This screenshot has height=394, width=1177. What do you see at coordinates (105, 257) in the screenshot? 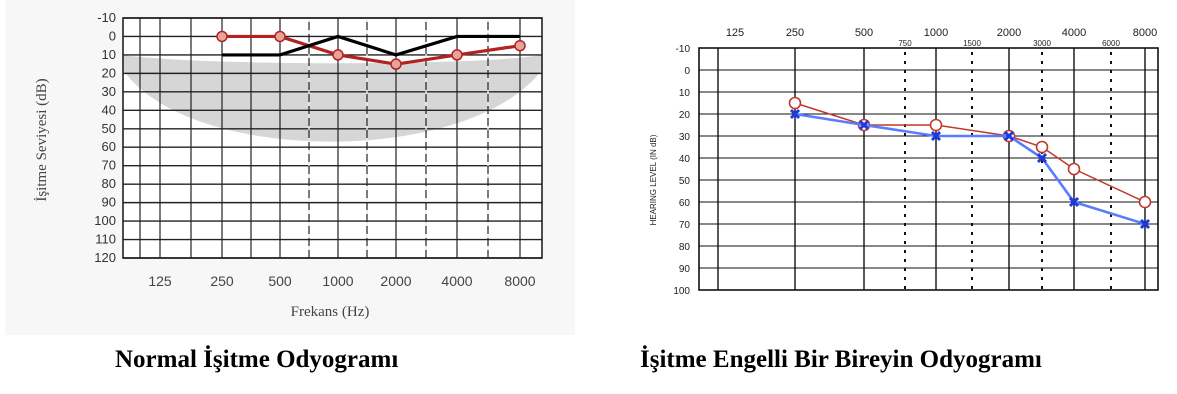
I see `y-tick-label: 120` at bounding box center [105, 257].